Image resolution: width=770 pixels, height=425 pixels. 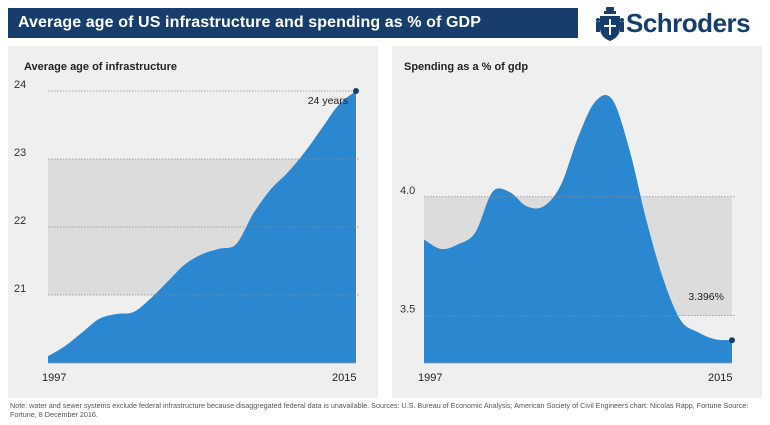 What do you see at coordinates (688, 23) in the screenshot?
I see `brand-name: Schroders` at bounding box center [688, 23].